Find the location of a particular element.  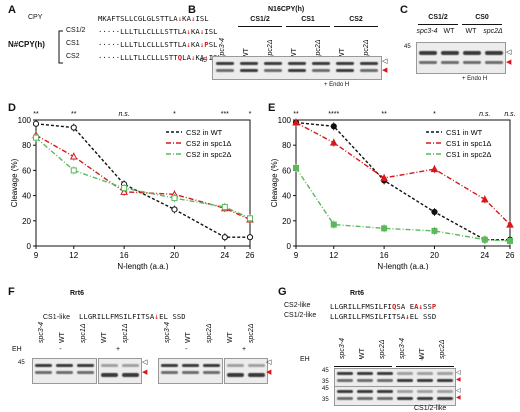

lane-group-label: CS1/2 is located at coordinates (260, 19).